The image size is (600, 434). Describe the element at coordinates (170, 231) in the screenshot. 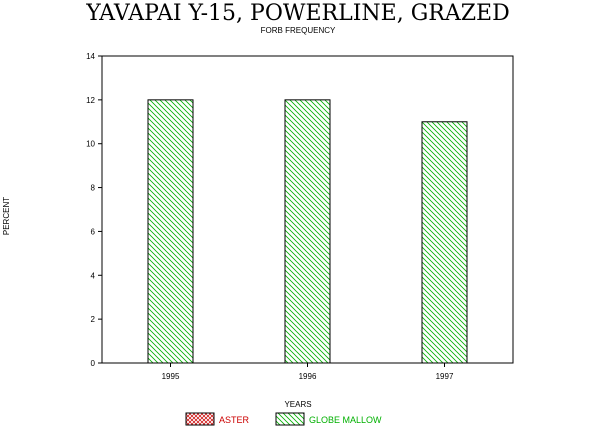

I see `bar-globe-mallow-1995` at that location.